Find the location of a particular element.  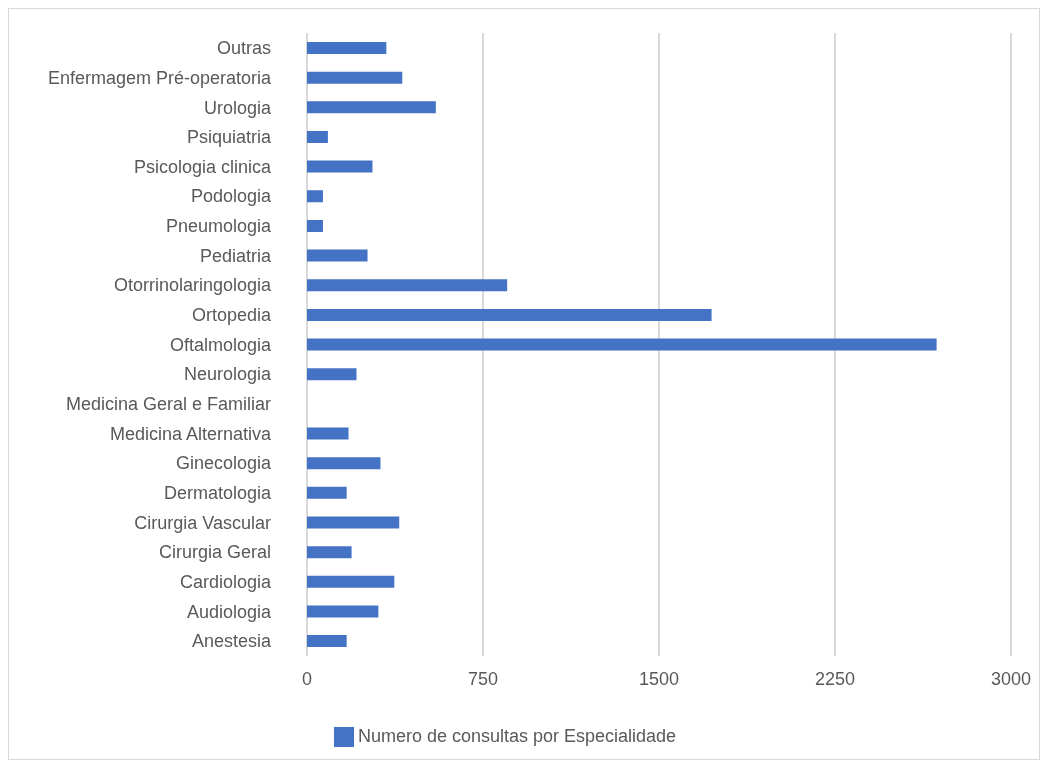

y-tick-label: Cirurgia Vascular is located at coordinates (202, 522).